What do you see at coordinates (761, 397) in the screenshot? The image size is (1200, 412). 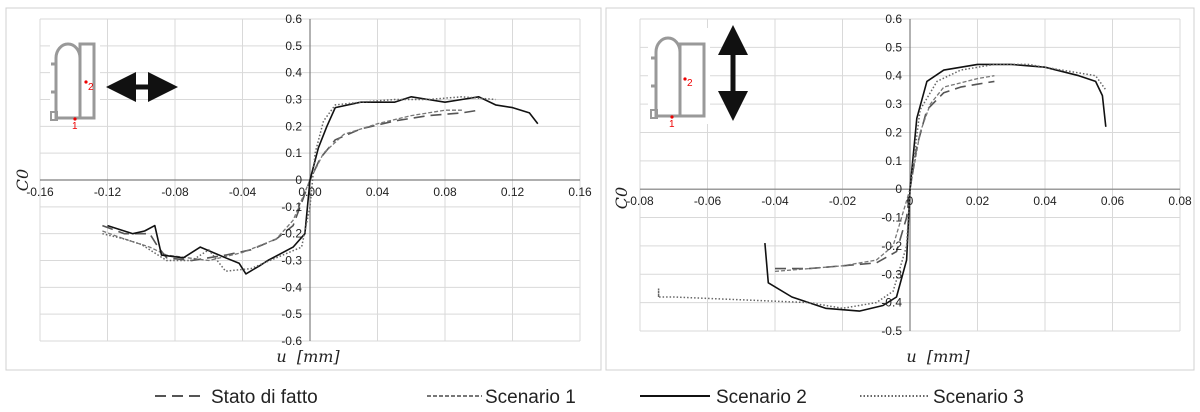 I see `legend-label: Scenario 2` at bounding box center [761, 397].